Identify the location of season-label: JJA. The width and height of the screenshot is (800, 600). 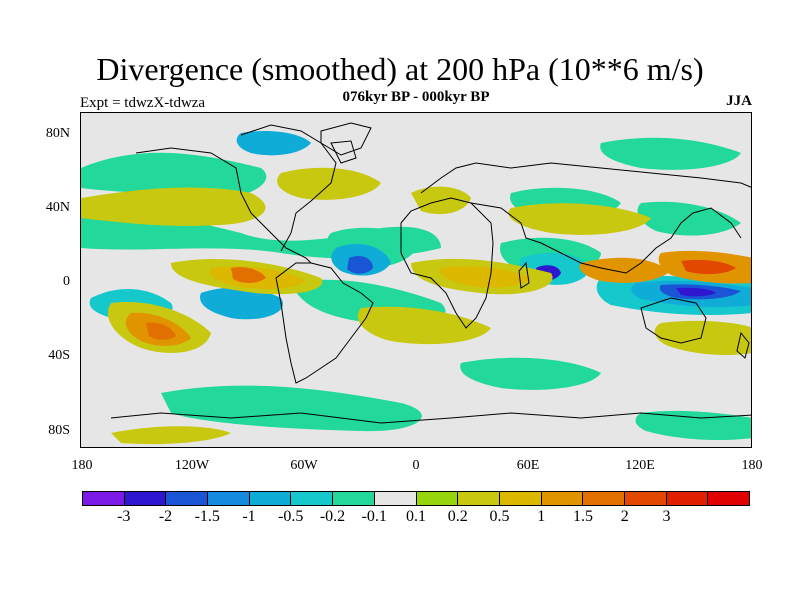
(739, 101).